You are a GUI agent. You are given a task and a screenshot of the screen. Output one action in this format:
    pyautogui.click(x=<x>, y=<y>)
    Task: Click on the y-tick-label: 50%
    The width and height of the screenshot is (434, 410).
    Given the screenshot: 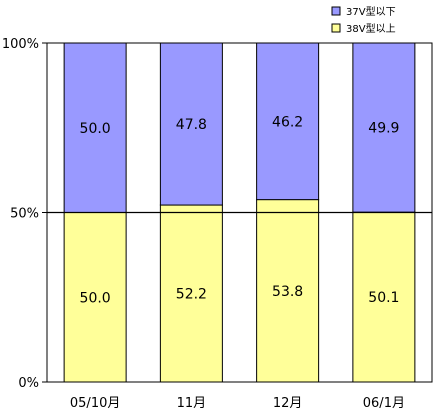 What is the action you would take?
    pyautogui.click(x=24, y=214)
    